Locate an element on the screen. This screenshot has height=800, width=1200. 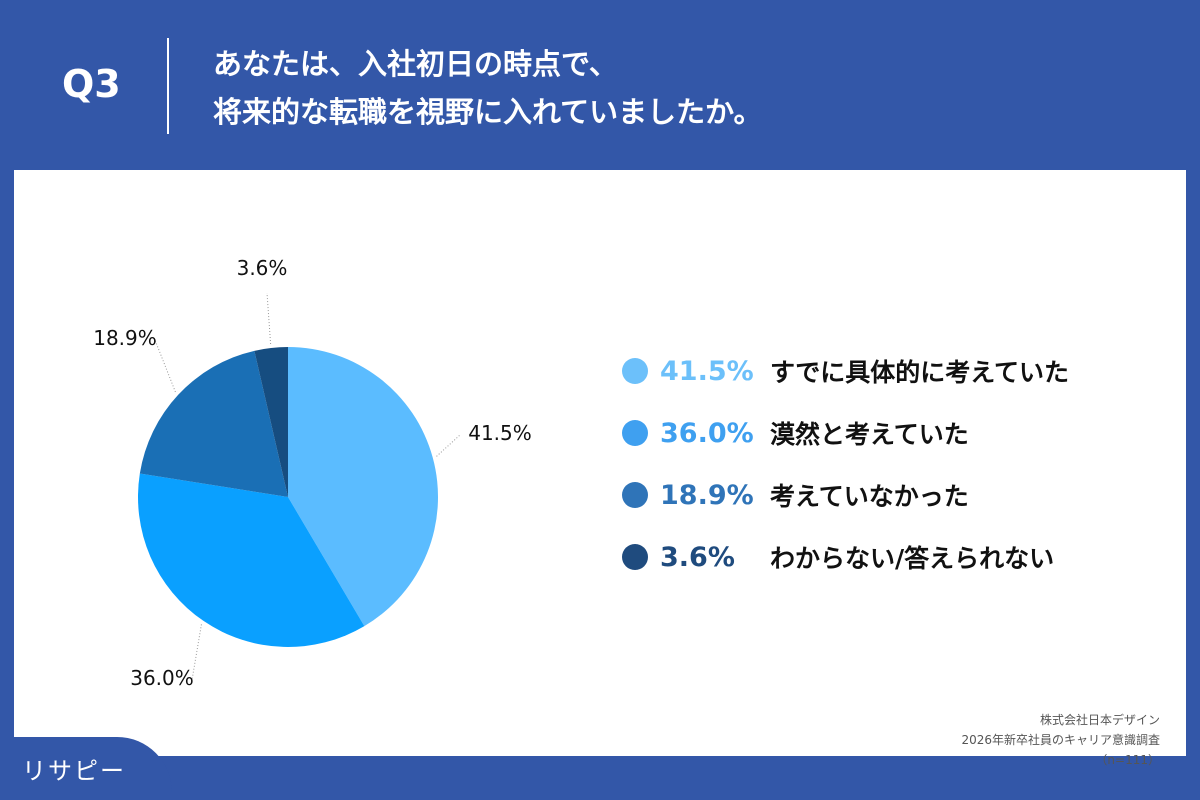
source-survey: 2026年新卒社員のキャリア意識調査 is located at coordinates (1060, 740).